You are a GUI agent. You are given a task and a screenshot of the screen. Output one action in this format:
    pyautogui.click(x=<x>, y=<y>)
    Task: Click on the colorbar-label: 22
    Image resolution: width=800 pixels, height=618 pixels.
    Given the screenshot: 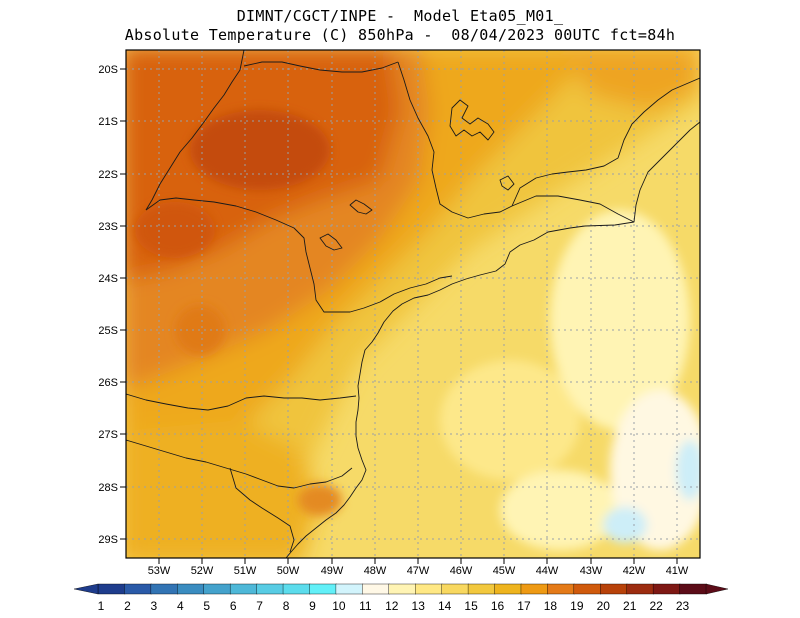 What is the action you would take?
    pyautogui.click(x=656, y=606)
    